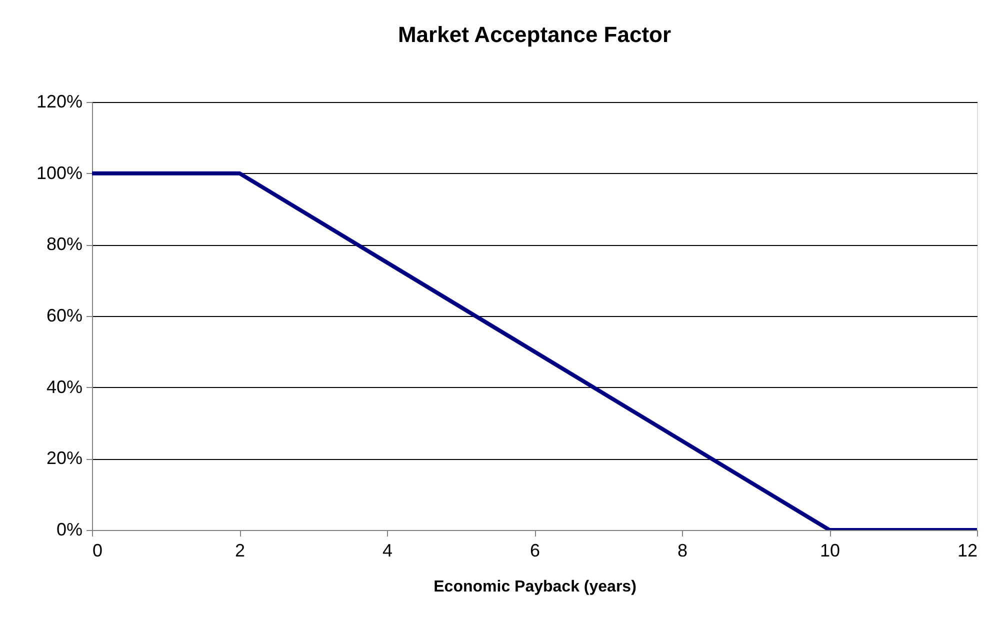 This screenshot has height=626, width=994. I want to click on y-tick-label: 40%, so click(64, 386).